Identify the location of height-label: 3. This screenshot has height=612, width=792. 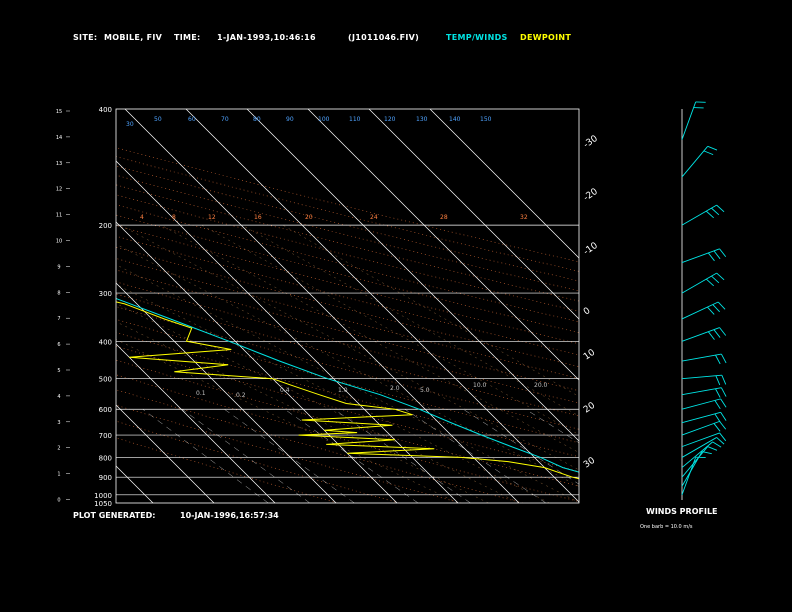
(58, 423).